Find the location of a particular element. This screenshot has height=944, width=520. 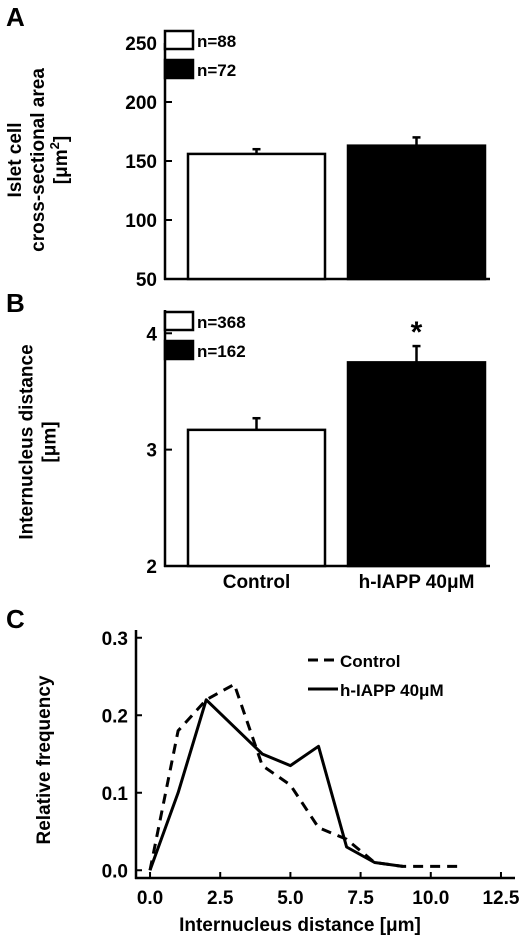

y-tick-label: 3 is located at coordinates (151, 451).